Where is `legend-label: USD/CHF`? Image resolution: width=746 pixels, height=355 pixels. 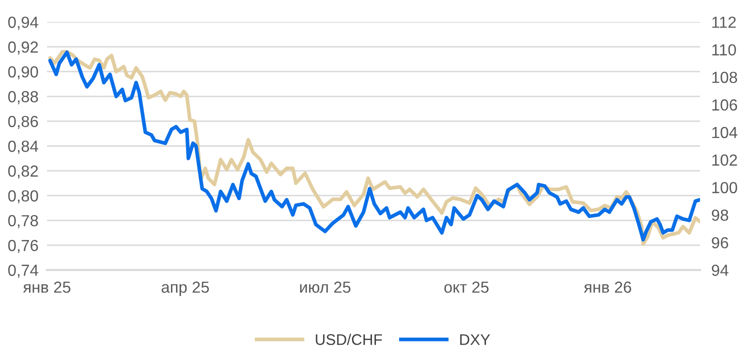
legend-label: USD/CHF is located at coordinates (349, 339).